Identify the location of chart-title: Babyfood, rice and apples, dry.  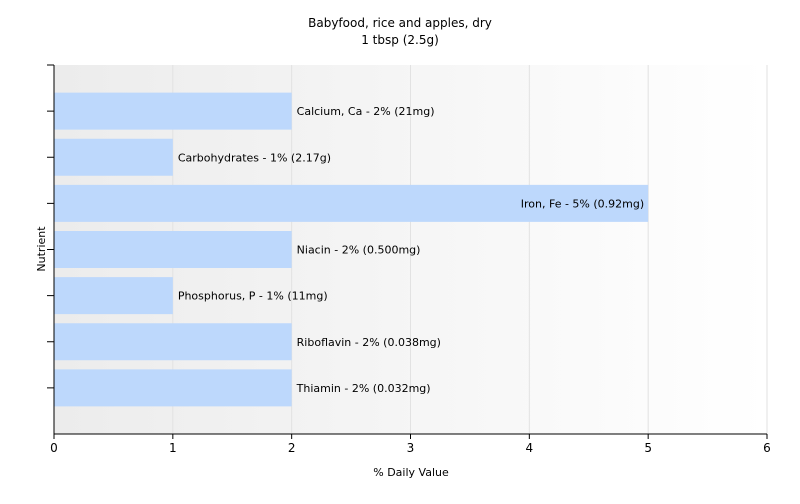
(400, 23).